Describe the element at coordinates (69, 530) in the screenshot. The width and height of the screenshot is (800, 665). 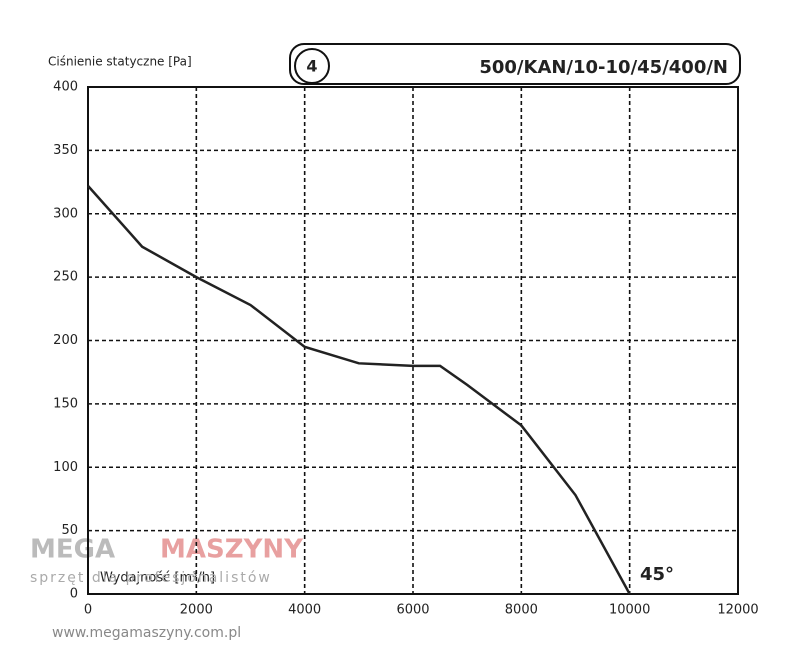
I see `y-tick-label: 50` at that location.